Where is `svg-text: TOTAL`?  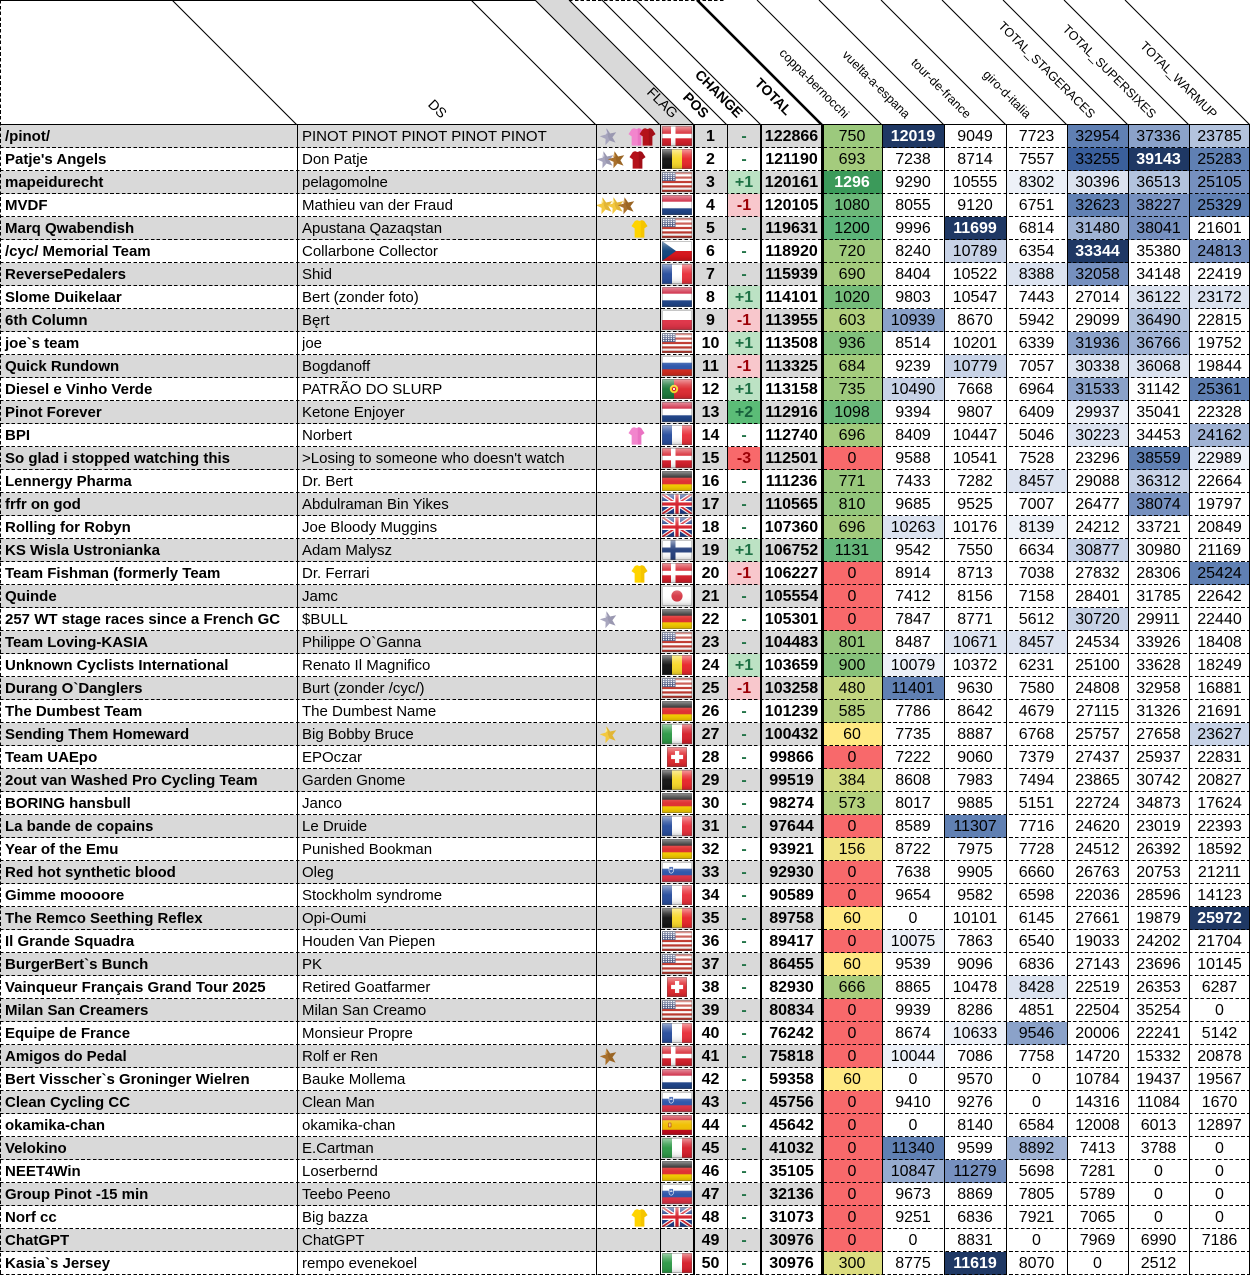 svg-text: TOTAL is located at coordinates (774, 97).